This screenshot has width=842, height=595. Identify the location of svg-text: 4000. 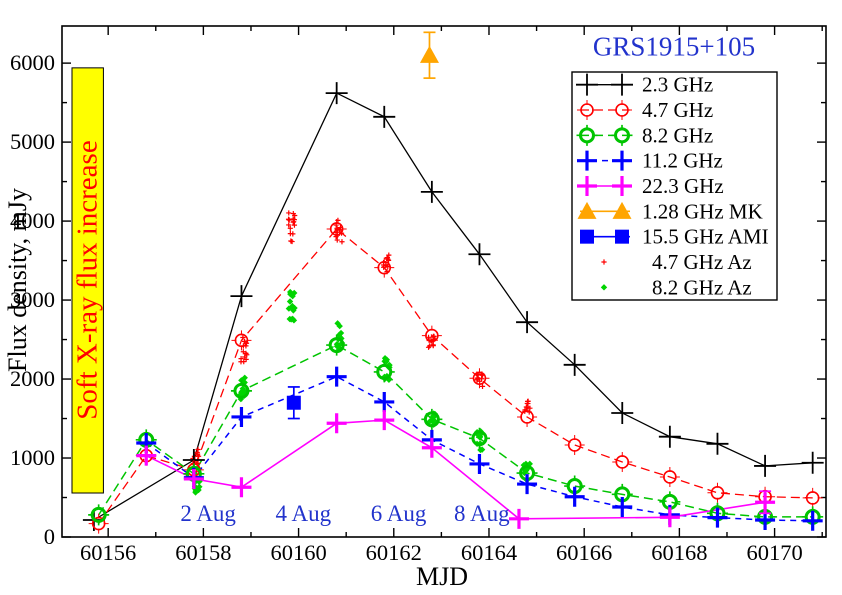
(32, 220).